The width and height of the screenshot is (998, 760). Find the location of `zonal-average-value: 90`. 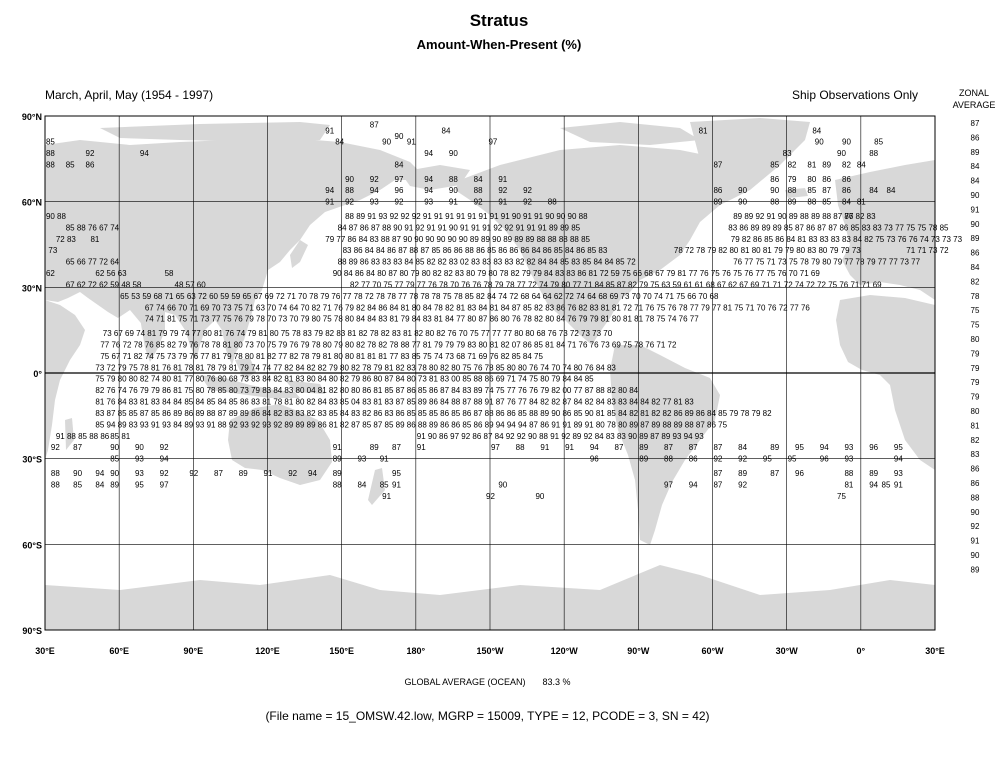

zonal-average-value: 90 is located at coordinates (975, 224).